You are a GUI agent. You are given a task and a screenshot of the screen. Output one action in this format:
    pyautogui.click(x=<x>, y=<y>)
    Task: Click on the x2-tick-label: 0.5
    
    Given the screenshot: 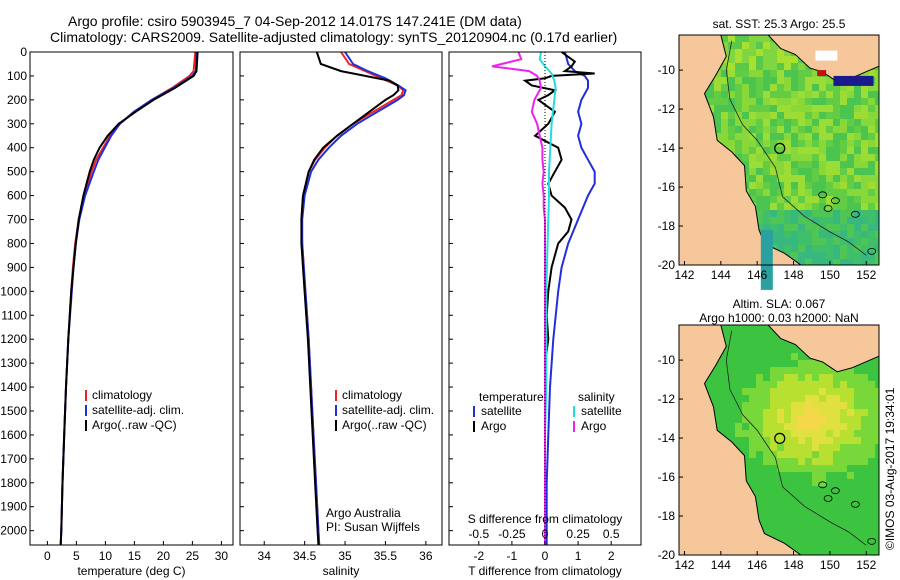 What is the action you would take?
    pyautogui.click(x=611, y=534)
    